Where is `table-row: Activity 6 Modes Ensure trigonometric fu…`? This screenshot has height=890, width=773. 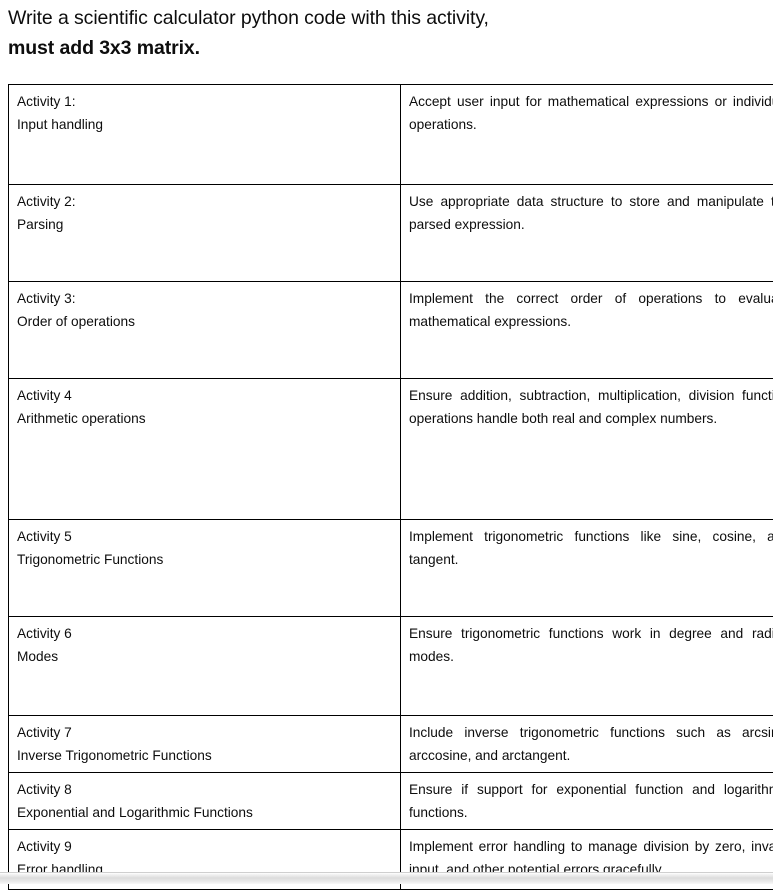
table-row: Activity 6 Modes Ensure trigonometric fu… is located at coordinates (391, 666).